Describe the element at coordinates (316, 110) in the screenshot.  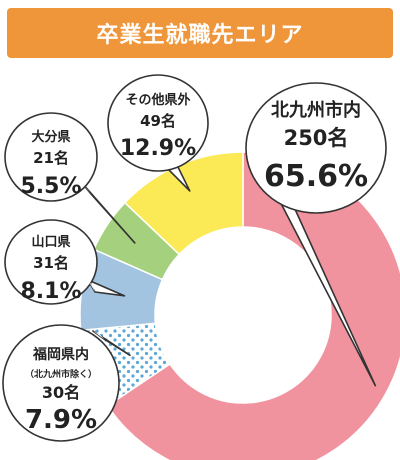
I see `slice-name-label: 北九州市内` at that location.